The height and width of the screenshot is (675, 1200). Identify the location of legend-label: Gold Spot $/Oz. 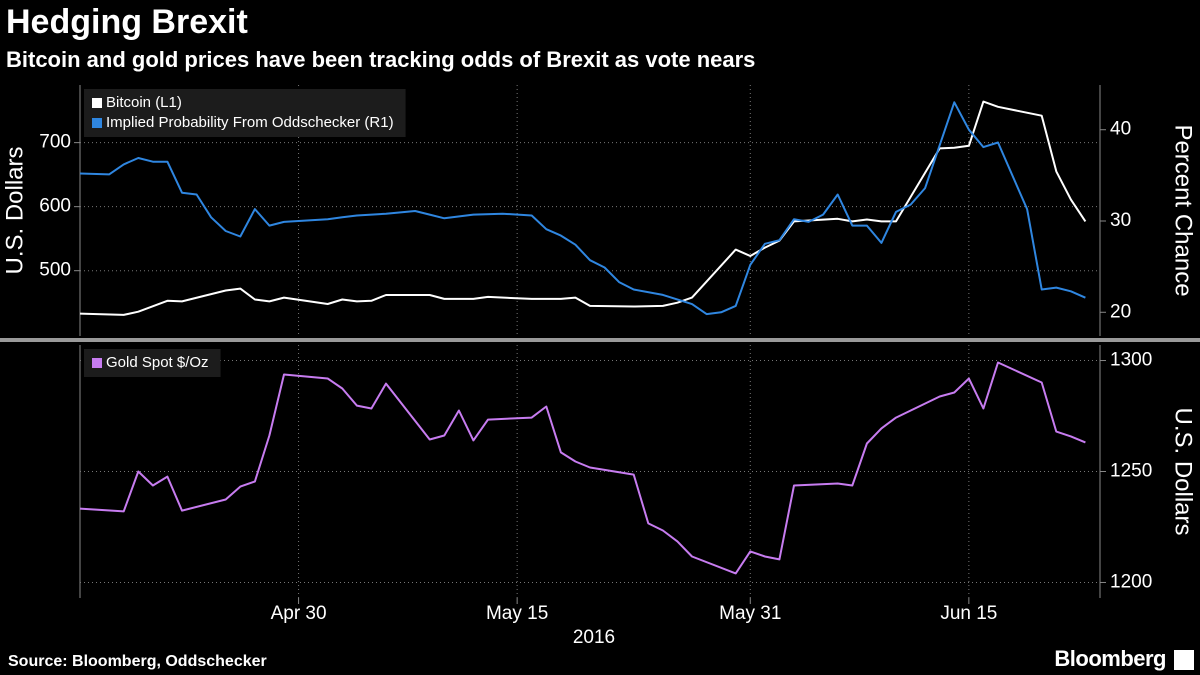
(157, 362).